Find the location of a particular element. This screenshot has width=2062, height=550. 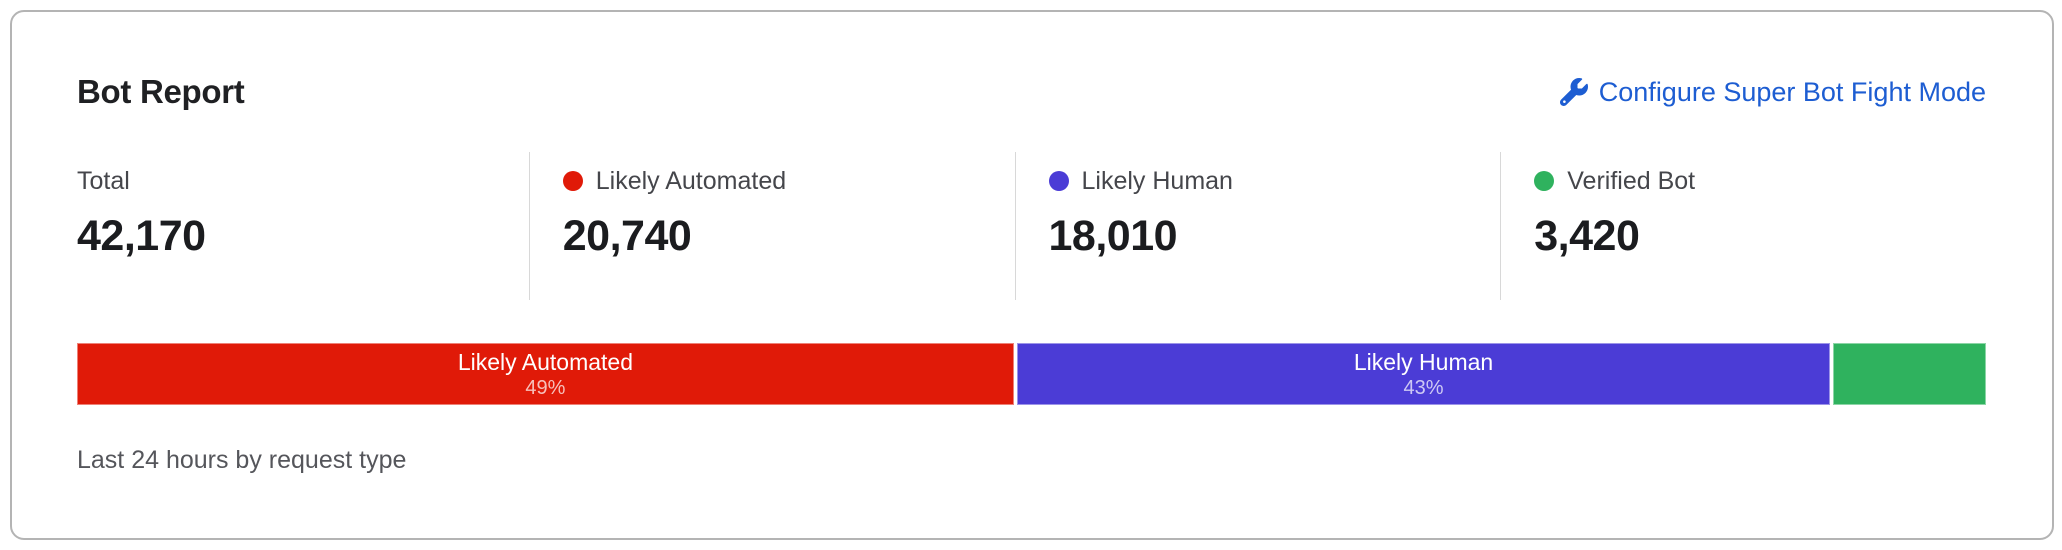

bar-segment-likely-human: Likely Human 43% is located at coordinates (1423, 374).